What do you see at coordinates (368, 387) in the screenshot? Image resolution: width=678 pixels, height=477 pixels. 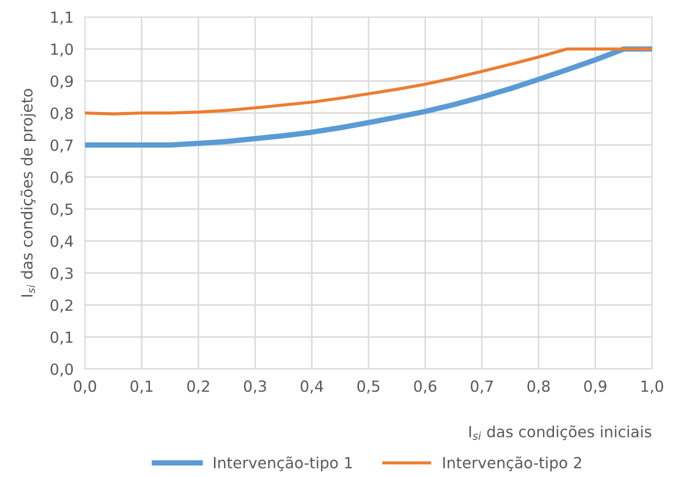 I see `x-tick-label: 0,5` at bounding box center [368, 387].